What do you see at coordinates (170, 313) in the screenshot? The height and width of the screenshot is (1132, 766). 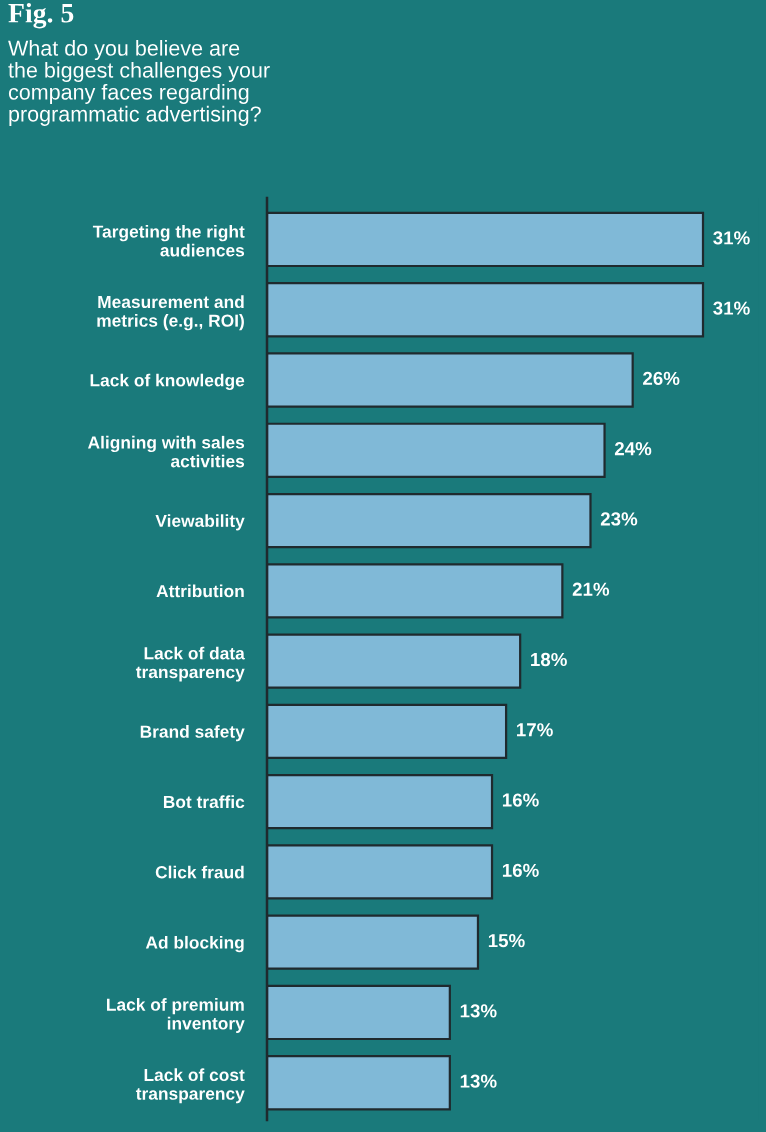 I see `y-tick-label: Measurement and metrics (e.g., ROI)` at bounding box center [170, 313].